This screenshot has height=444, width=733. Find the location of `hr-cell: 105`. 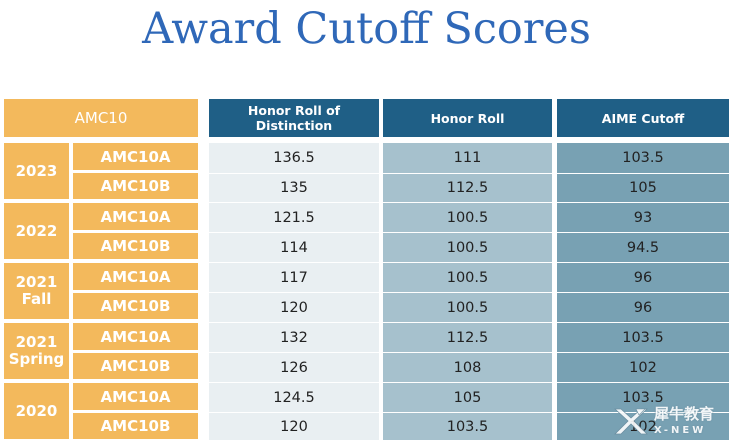

hr-cell: 105 is located at coordinates (467, 397).